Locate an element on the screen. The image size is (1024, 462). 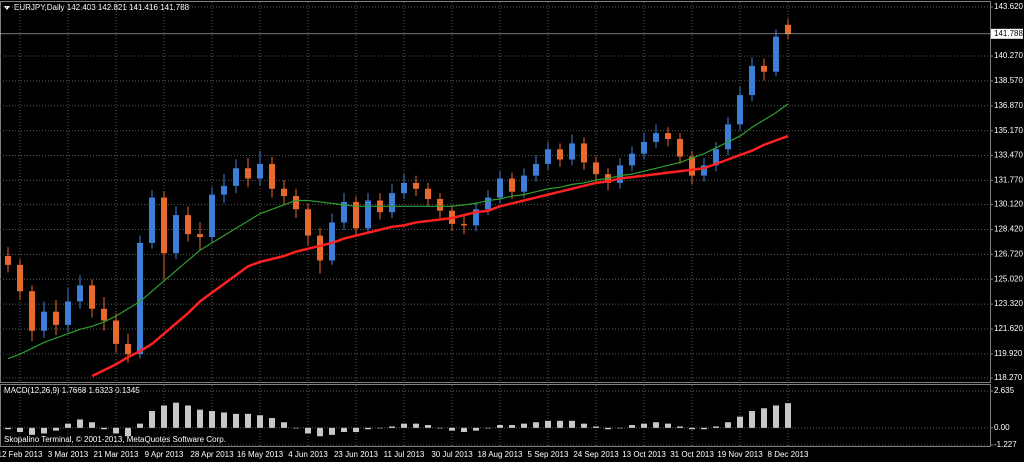
x-tick-label: 4 Jun 2013 is located at coordinates (308, 454).